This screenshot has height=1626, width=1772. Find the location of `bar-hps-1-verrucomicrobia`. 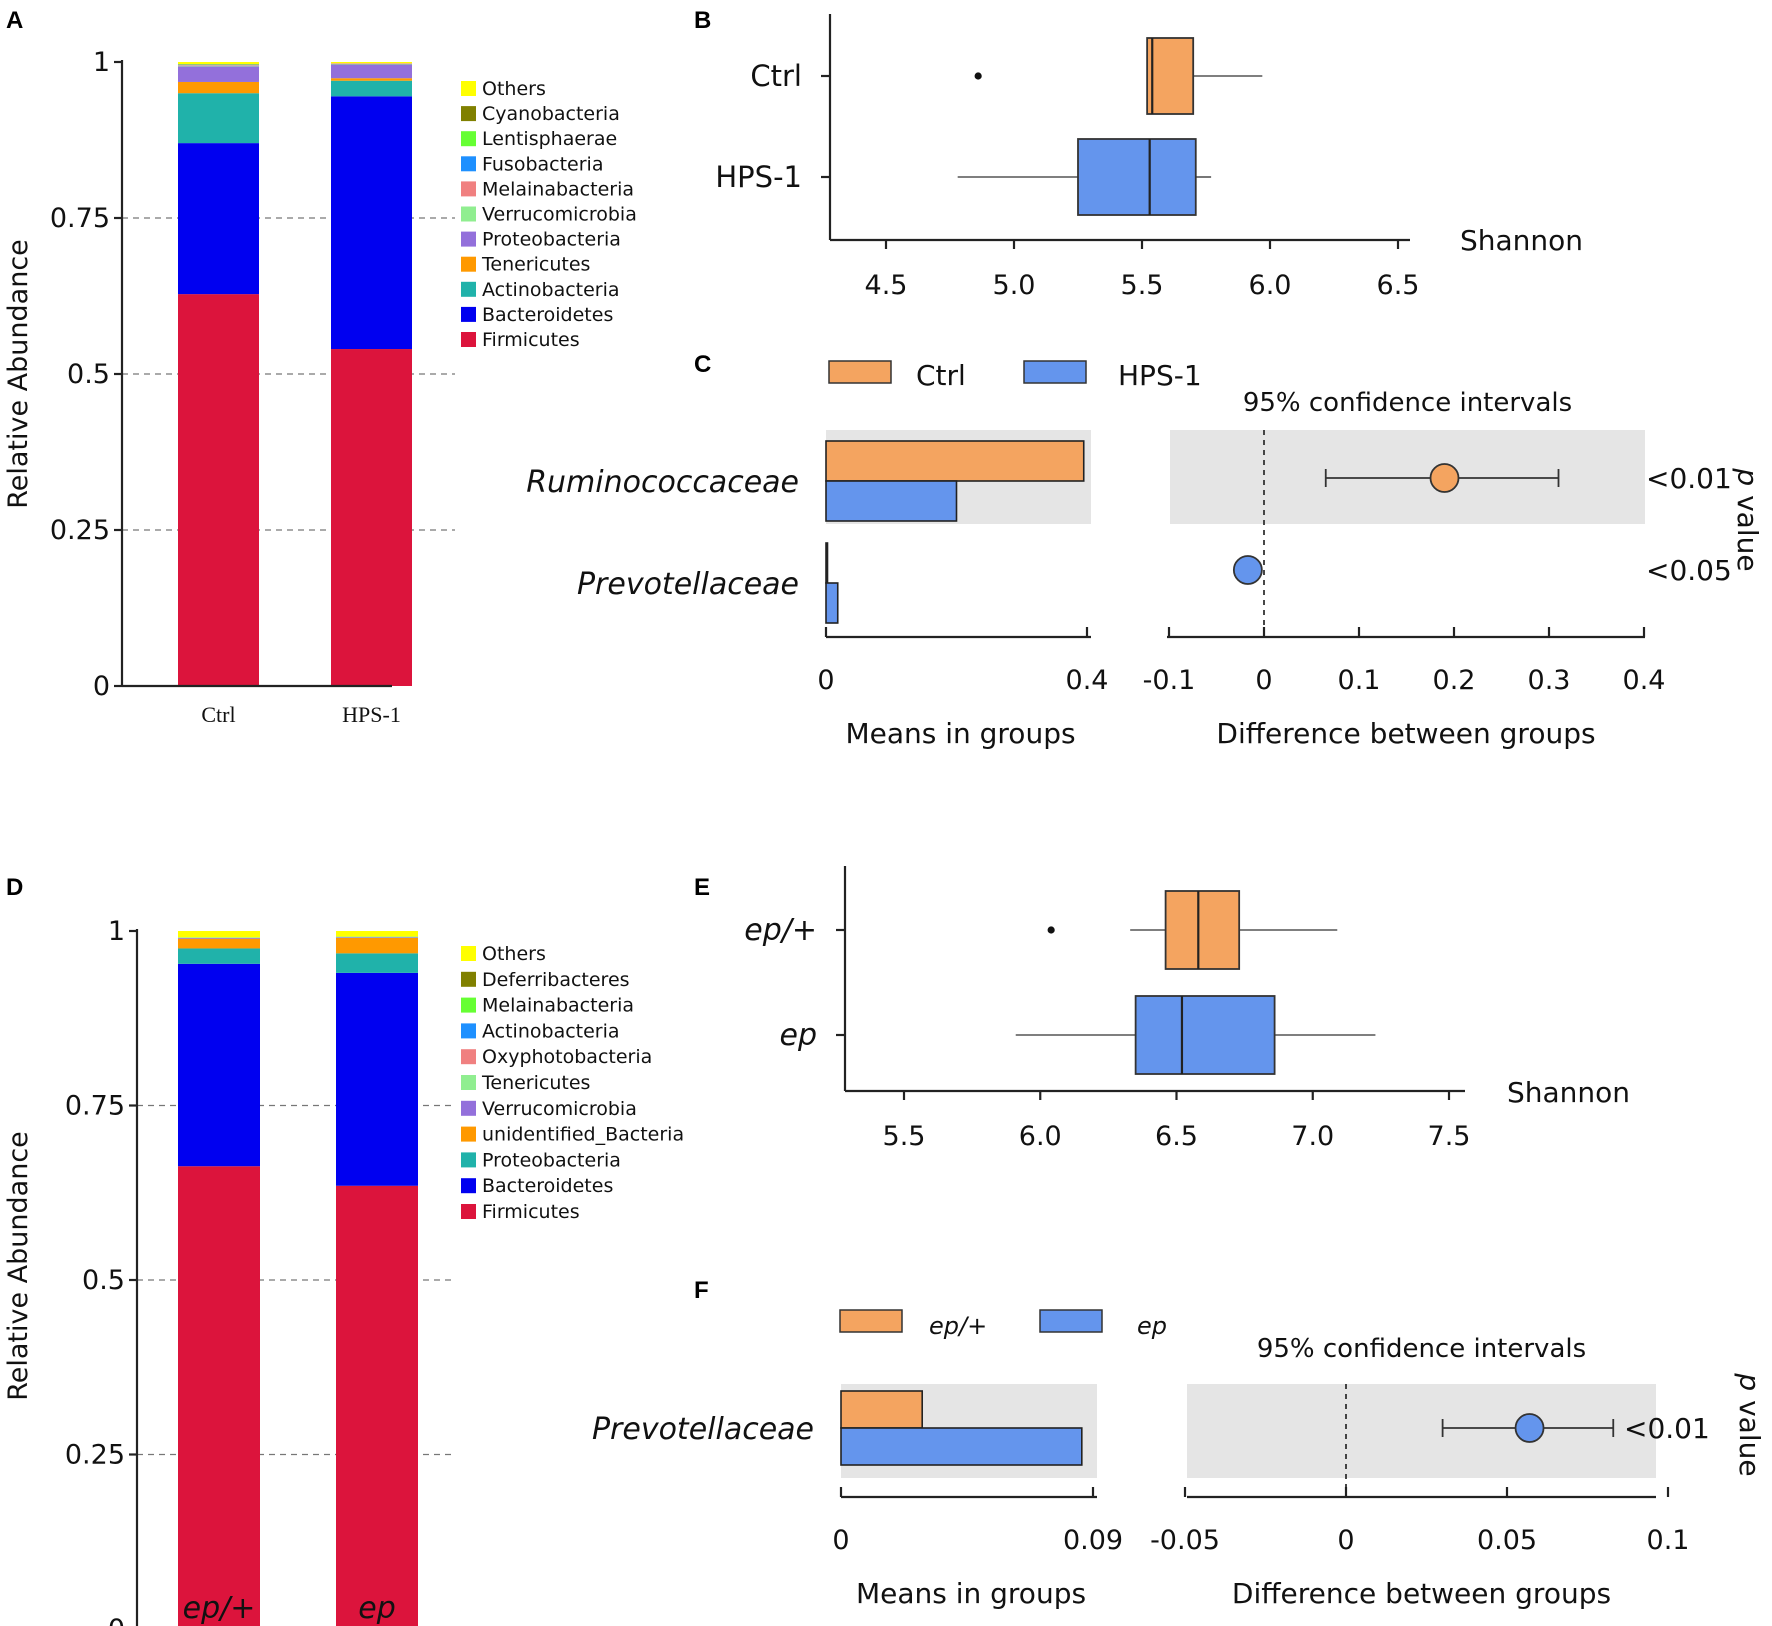

bar-hps-1-verrucomicrobia is located at coordinates (371, 64).